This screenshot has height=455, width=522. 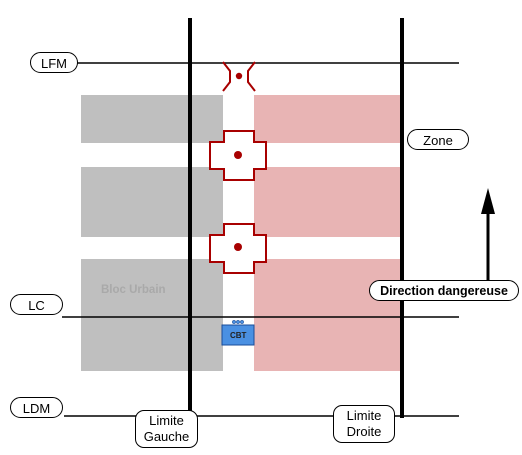 I want to click on direction-dangereuse-label: Direction dangereuse, so click(x=444, y=290).